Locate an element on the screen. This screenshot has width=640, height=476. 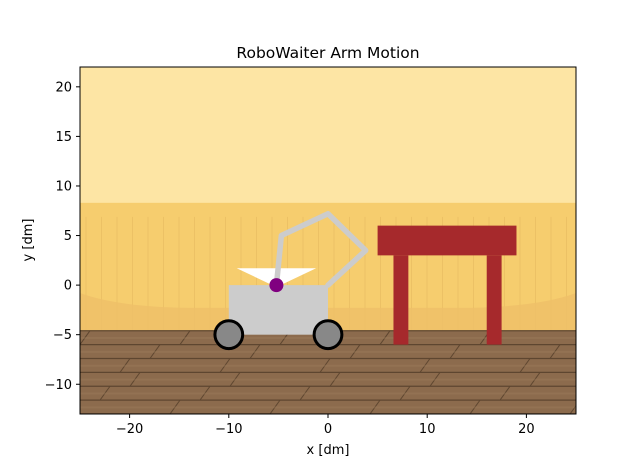
x-tick-label: 20 is located at coordinates (526, 429).